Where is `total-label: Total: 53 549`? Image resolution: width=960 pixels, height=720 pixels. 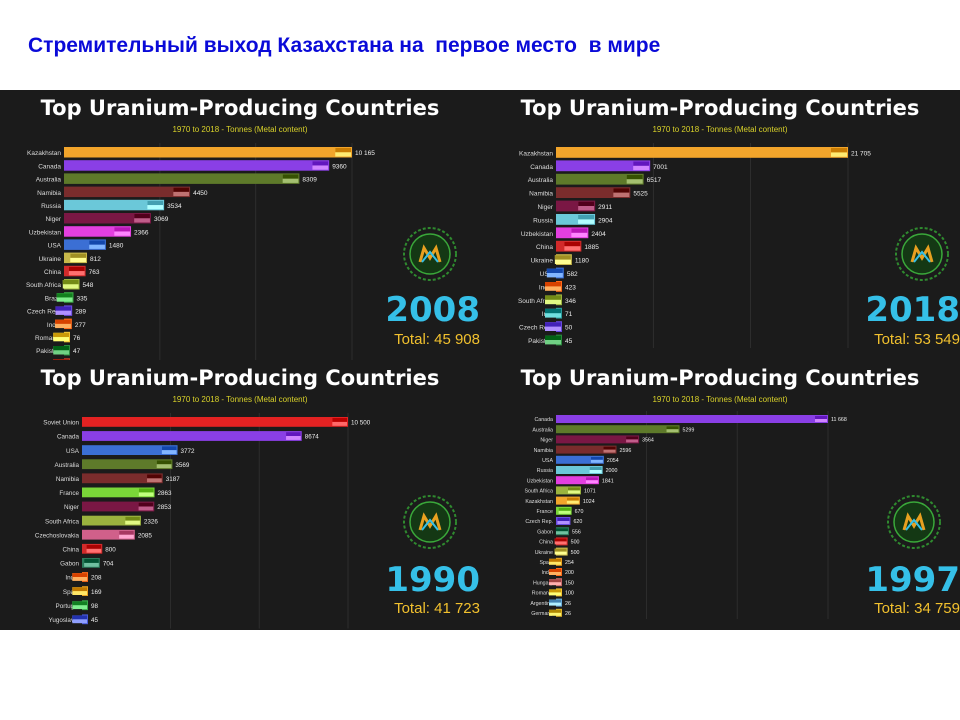
total-label: Total: 53 549 is located at coordinates (917, 339).